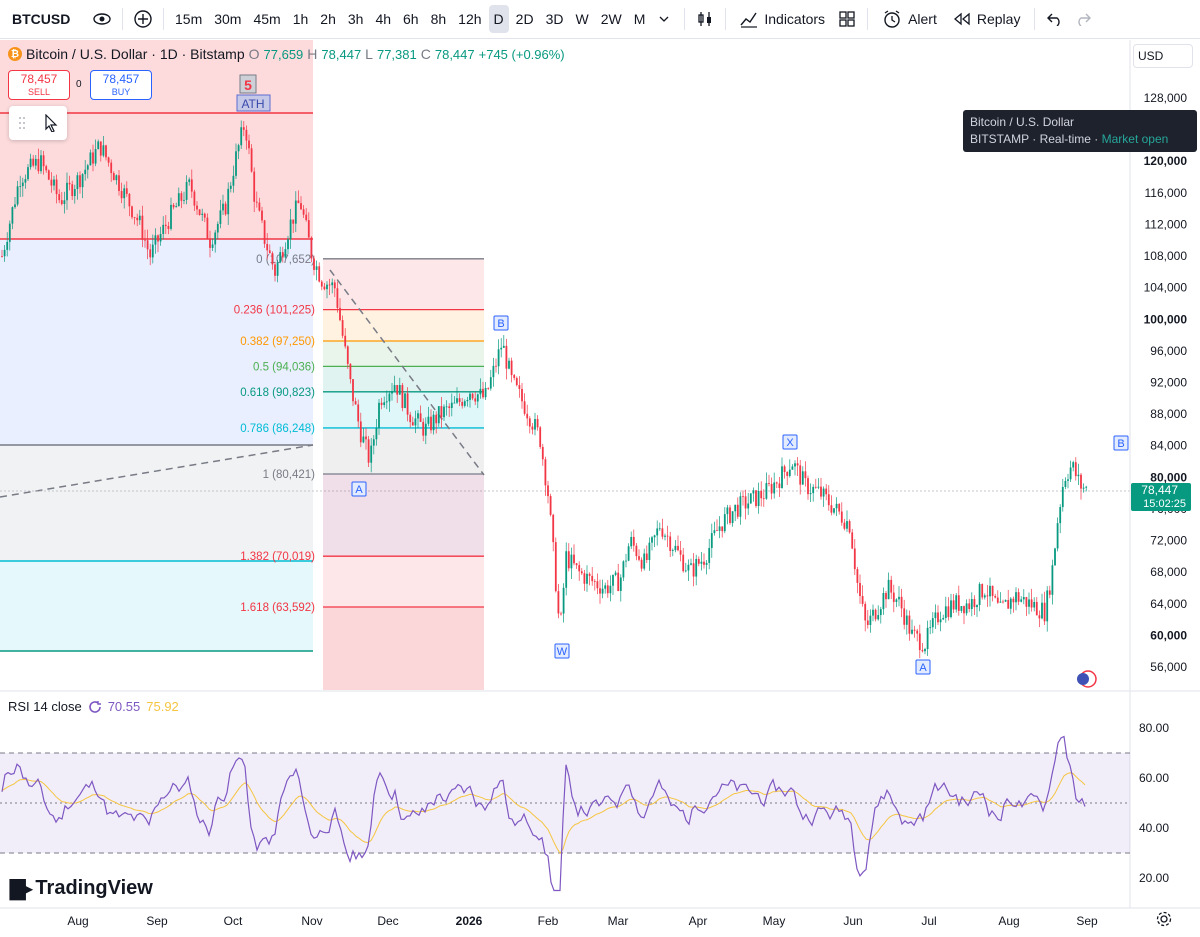  What do you see at coordinates (47, 19) in the screenshot?
I see `symbol-search: BTCUSD` at bounding box center [47, 19].